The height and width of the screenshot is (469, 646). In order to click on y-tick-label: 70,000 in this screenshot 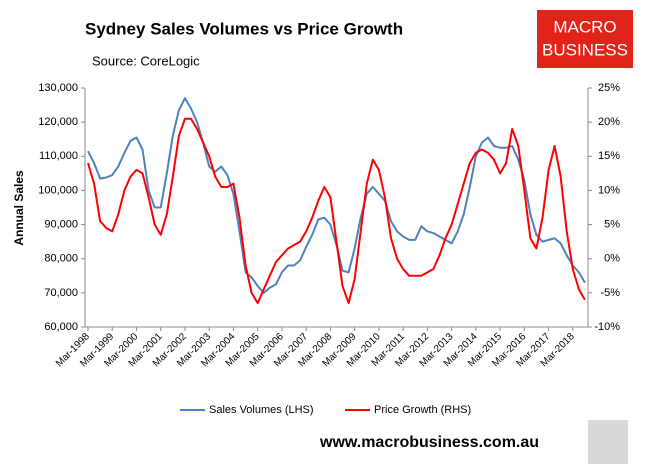, I will do `click(61, 293)`.